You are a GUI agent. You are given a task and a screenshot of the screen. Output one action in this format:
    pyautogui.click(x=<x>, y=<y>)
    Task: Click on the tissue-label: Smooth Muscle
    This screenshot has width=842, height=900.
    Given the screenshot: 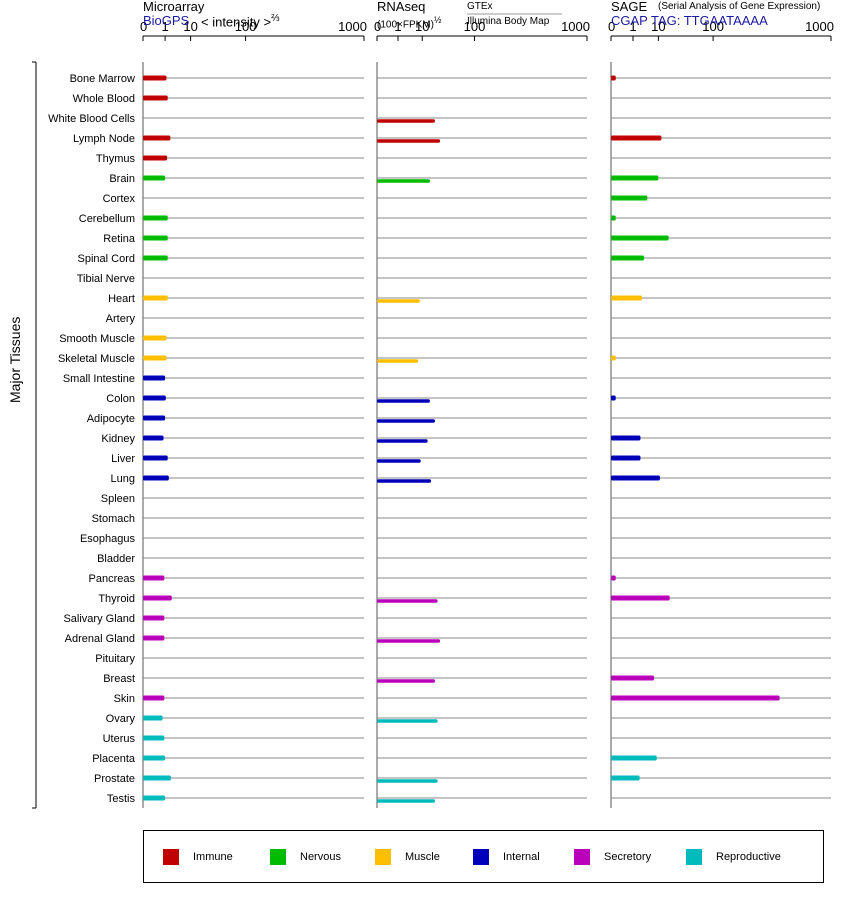 What is the action you would take?
    pyautogui.click(x=97, y=339)
    